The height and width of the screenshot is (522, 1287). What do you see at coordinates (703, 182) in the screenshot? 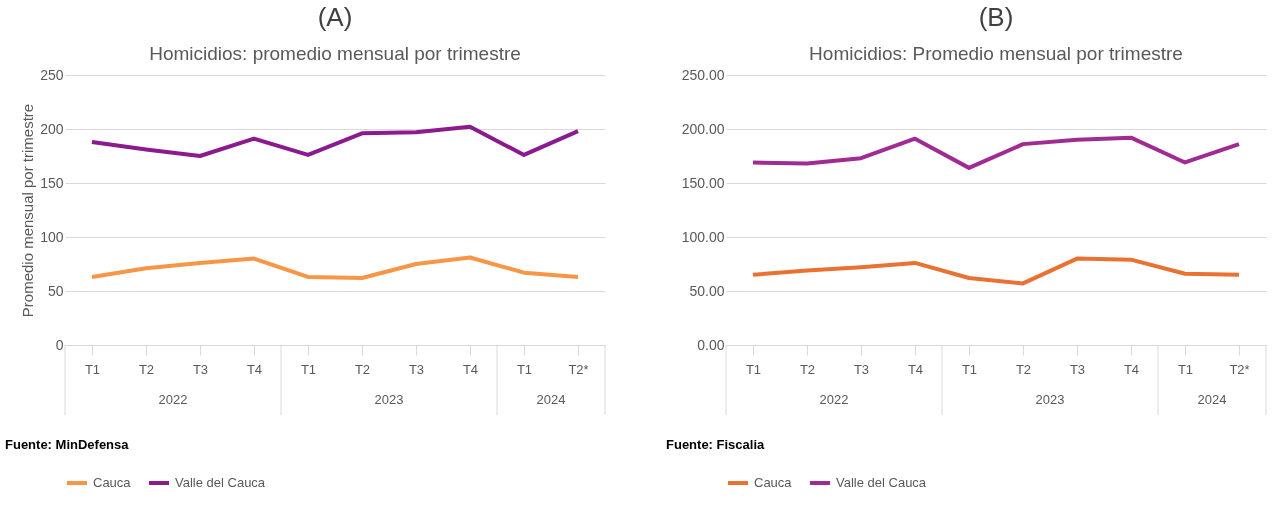
I see `y-tick-label: 150.00` at bounding box center [703, 182].